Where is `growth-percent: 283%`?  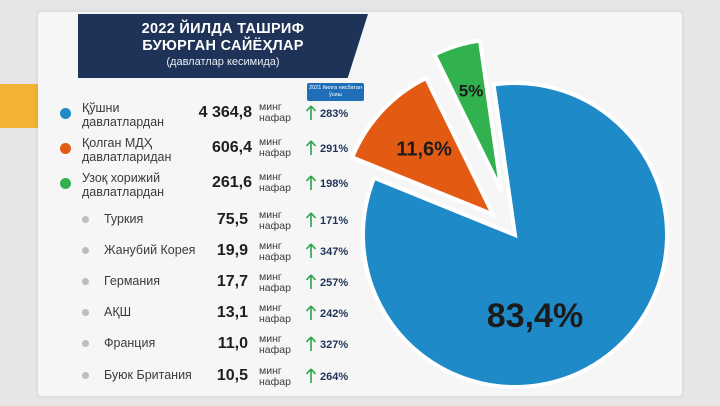 growth-percent: 283% is located at coordinates (334, 114).